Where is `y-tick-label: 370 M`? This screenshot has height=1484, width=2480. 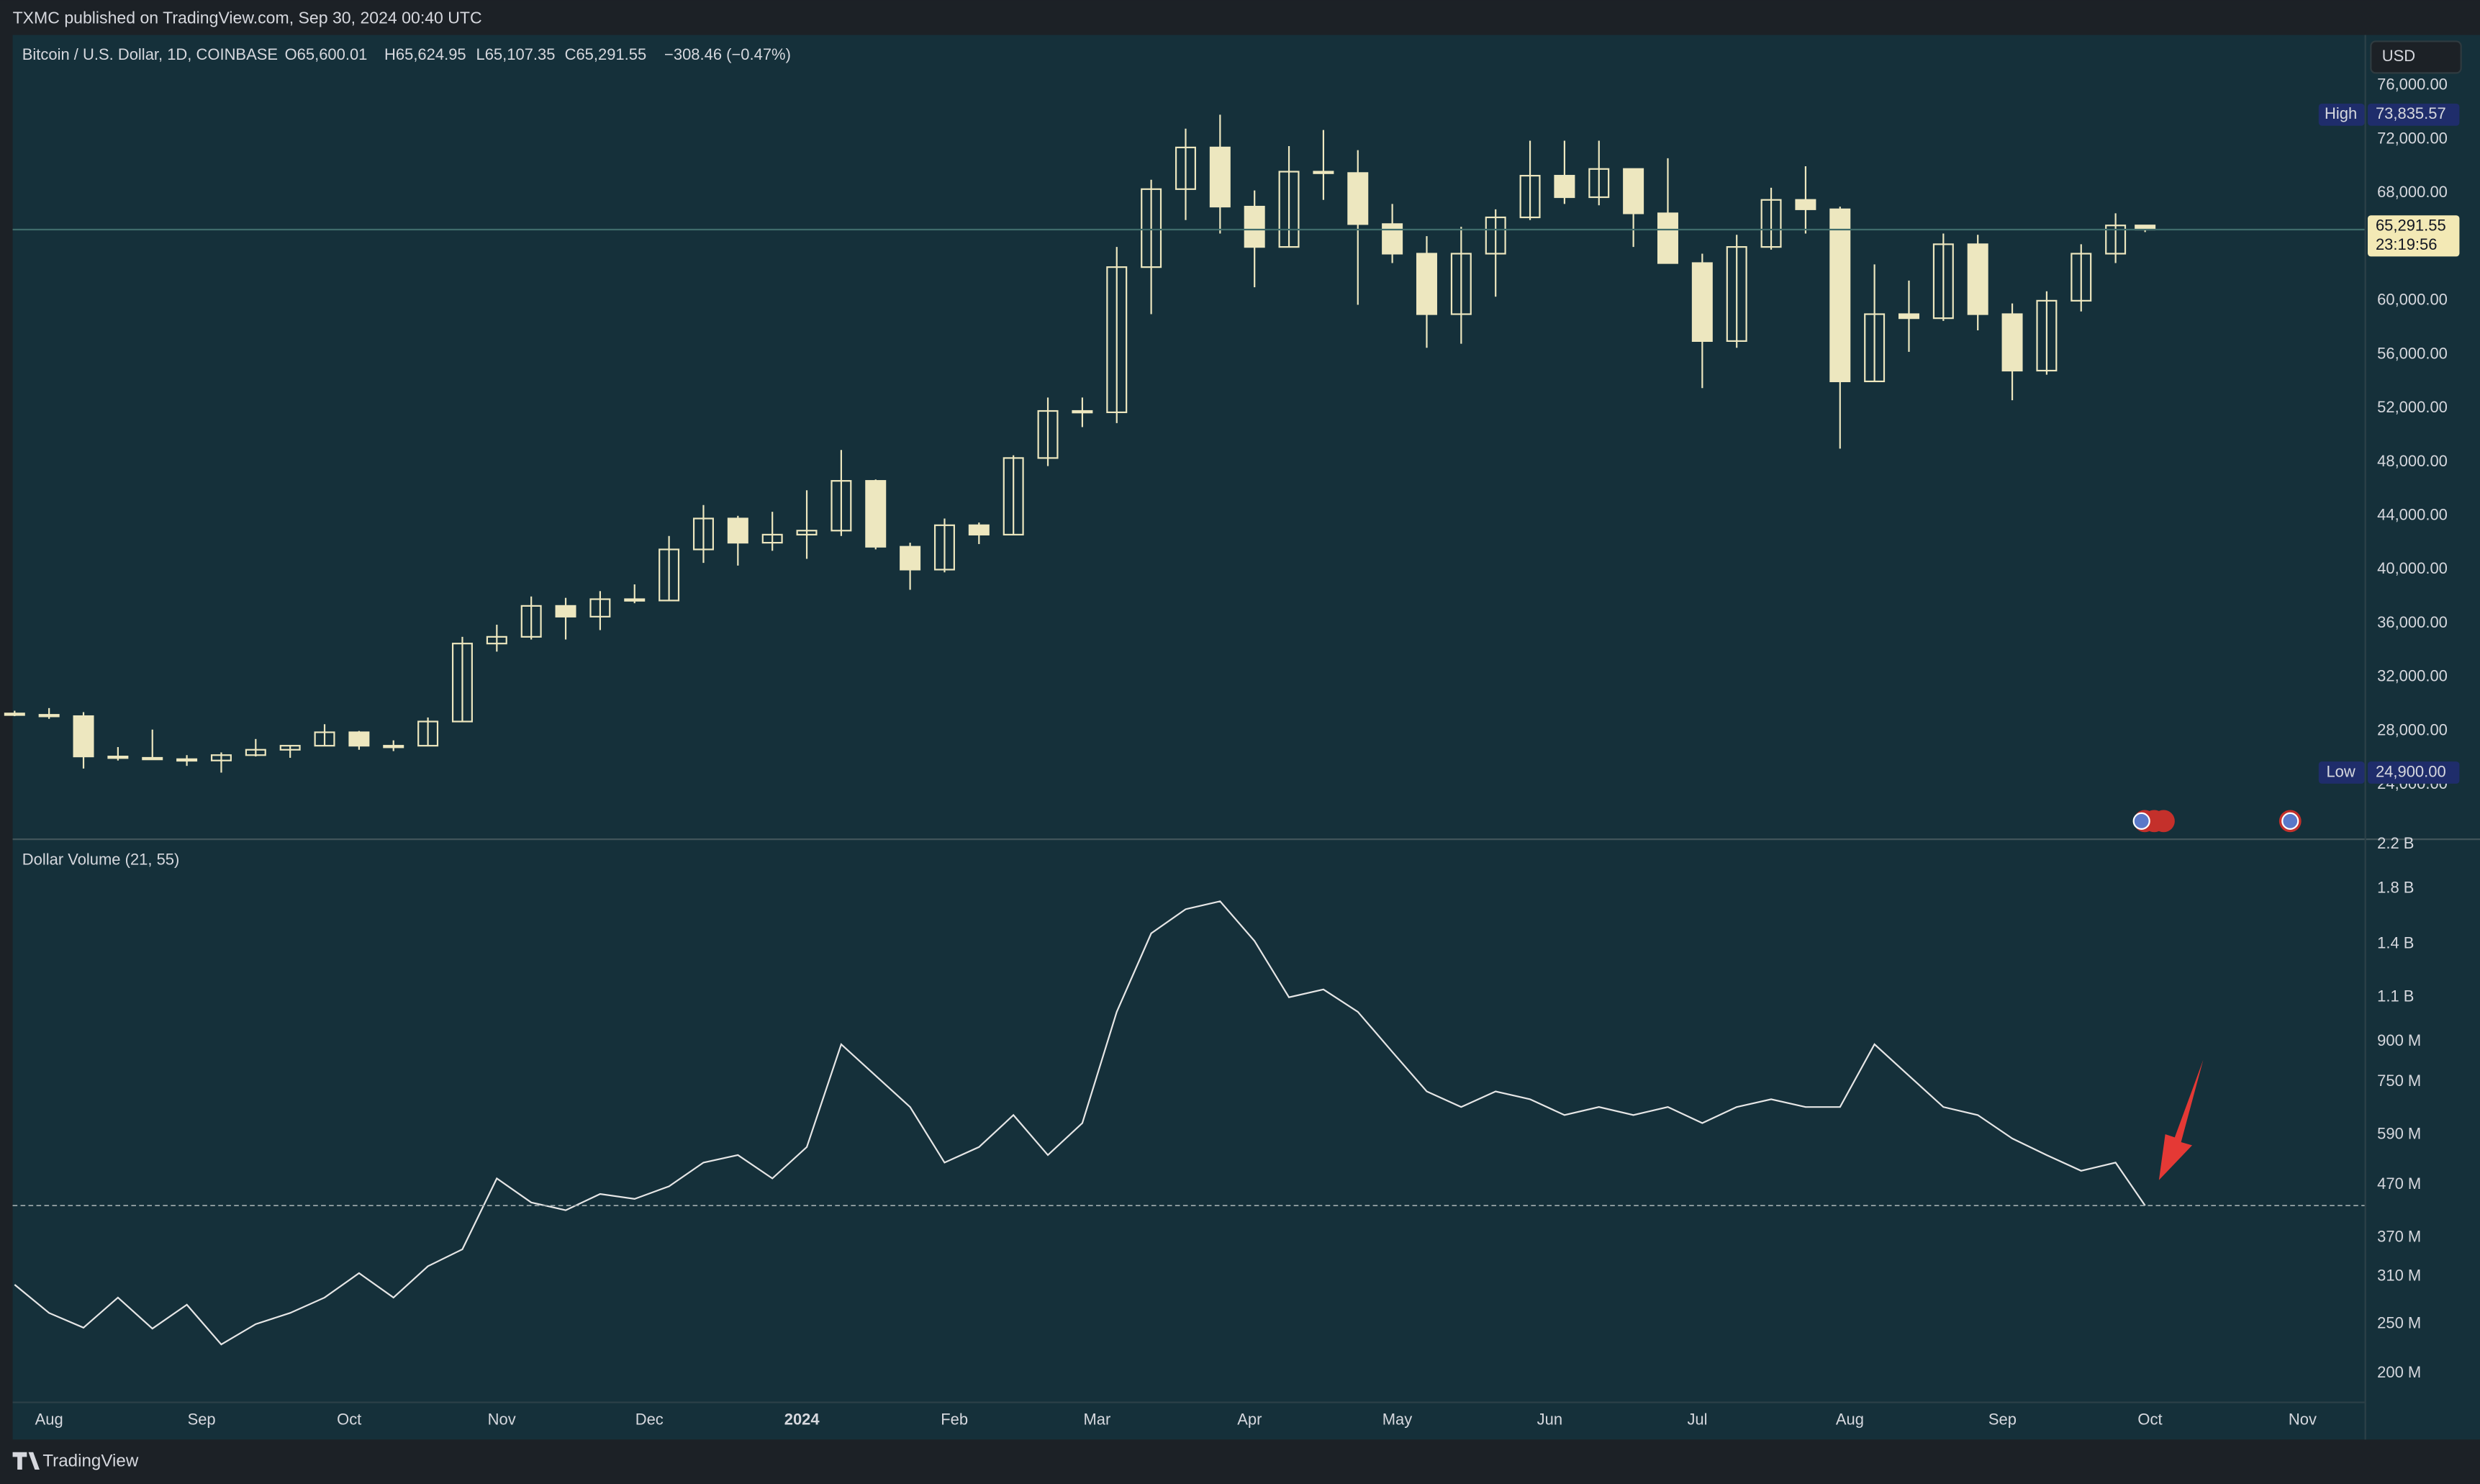 y-tick-label: 370 M is located at coordinates (2399, 1237).